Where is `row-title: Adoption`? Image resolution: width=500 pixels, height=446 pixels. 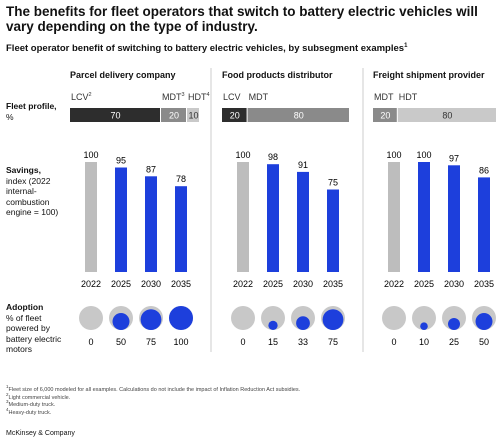 row-title: Adoption is located at coordinates (25, 307).